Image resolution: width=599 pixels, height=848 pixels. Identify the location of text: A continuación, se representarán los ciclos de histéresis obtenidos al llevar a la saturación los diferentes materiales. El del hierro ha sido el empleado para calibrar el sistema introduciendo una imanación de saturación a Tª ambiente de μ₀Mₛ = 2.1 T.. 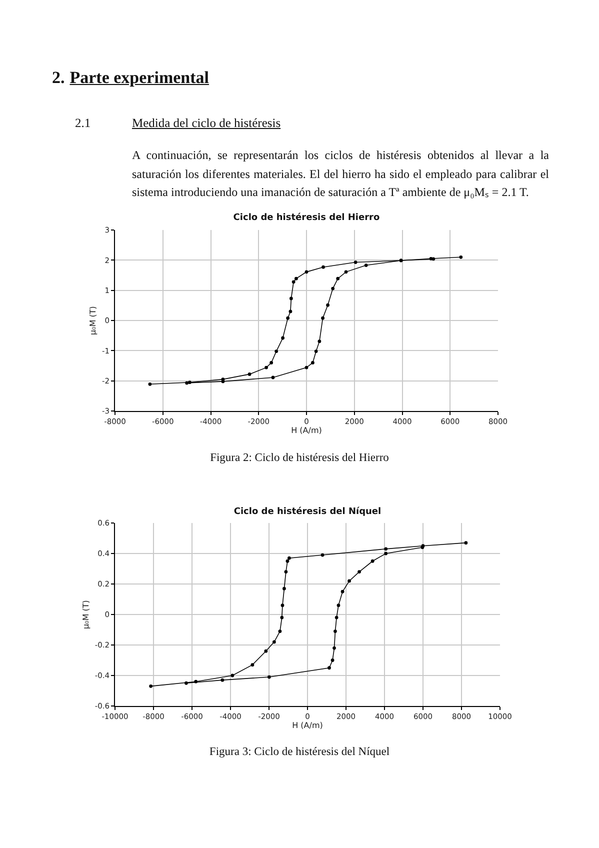
(340, 174).